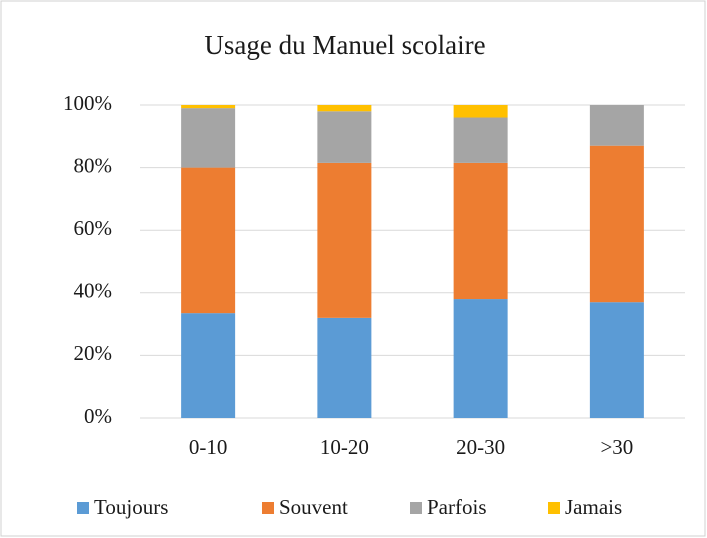 The image size is (707, 538). I want to click on x-tick-label: 10-20, so click(344, 447).